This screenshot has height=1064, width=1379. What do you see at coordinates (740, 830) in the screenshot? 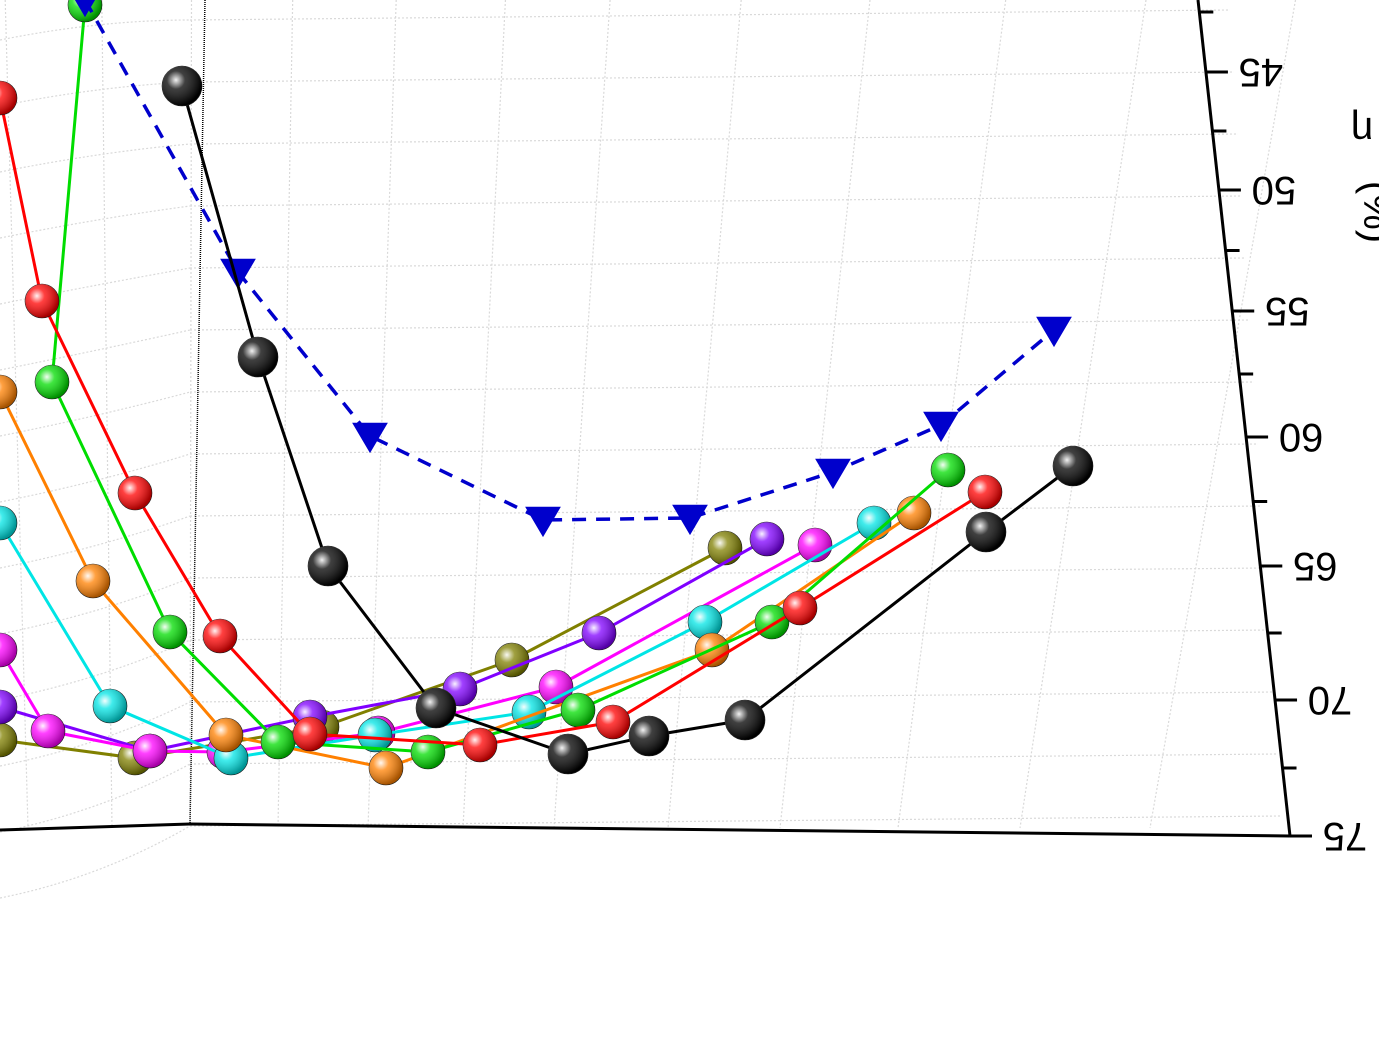
I see `floor-axis-right` at bounding box center [740, 830].